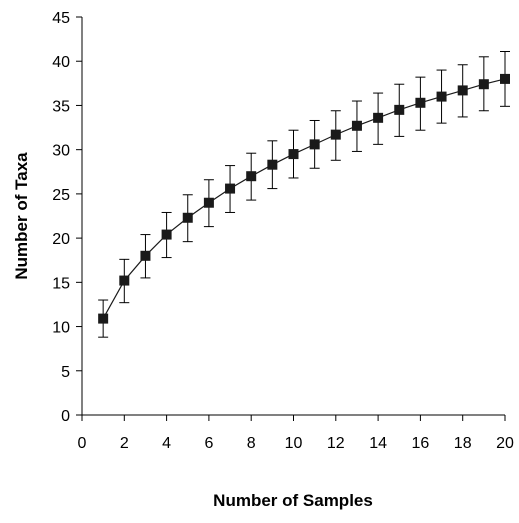 The width and height of the screenshot is (519, 523). What do you see at coordinates (61, 18) in the screenshot?
I see `y-tick-label: 45` at bounding box center [61, 18].